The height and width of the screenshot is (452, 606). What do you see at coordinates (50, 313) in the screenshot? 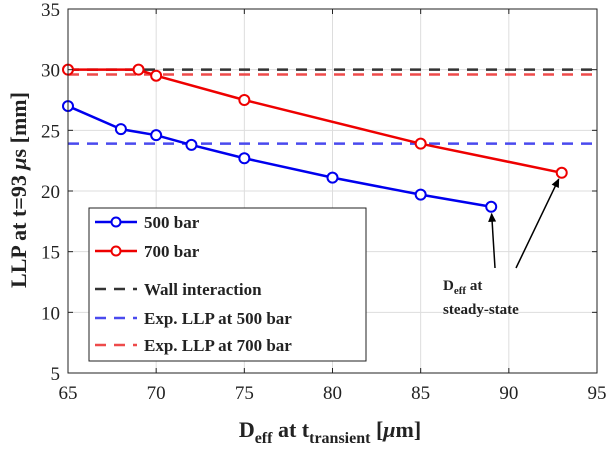
I see `y-tick-label: 10` at bounding box center [50, 313].